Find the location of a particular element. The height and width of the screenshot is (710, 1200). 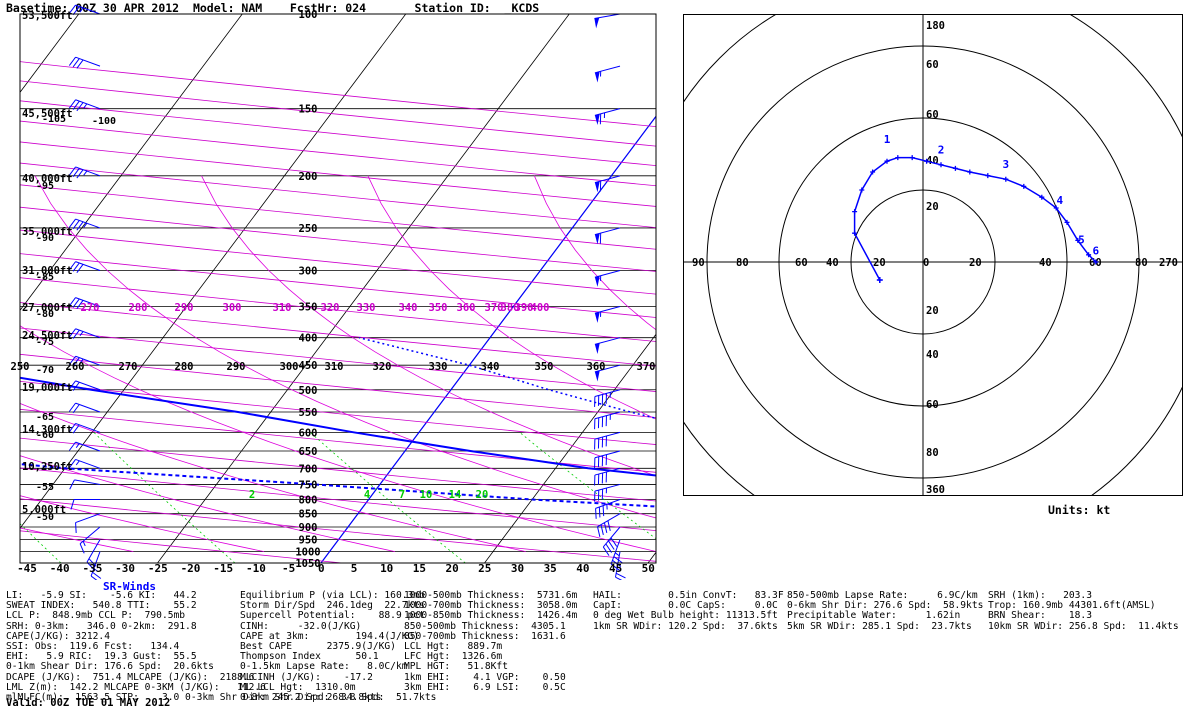

index-line: 0 deg Wet Bulb height: 11313.5ft is located at coordinates (685, 616).